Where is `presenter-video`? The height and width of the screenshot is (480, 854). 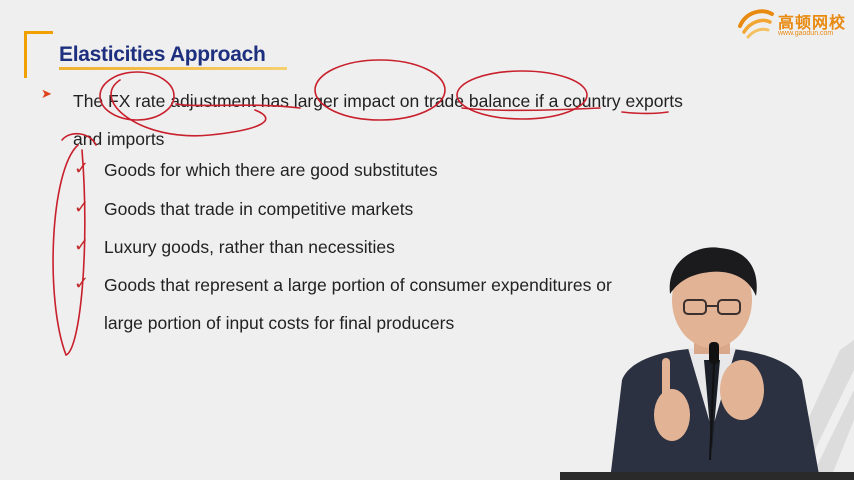
presenter-video is located at coordinates (715, 363).